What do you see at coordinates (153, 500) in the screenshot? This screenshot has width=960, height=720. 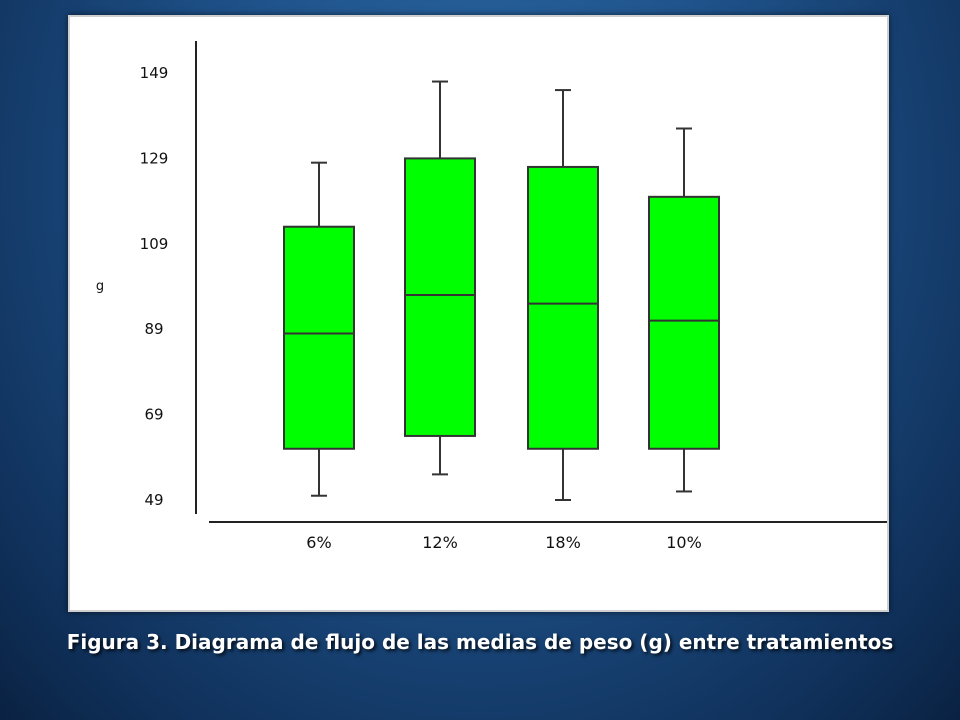 I see `y-tick-label: 49` at bounding box center [153, 500].